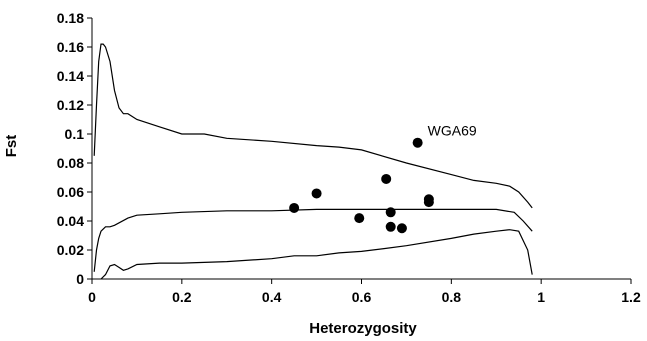 The height and width of the screenshot is (341, 647). What do you see at coordinates (541, 297) in the screenshot?
I see `x-tick-label: 1` at bounding box center [541, 297].